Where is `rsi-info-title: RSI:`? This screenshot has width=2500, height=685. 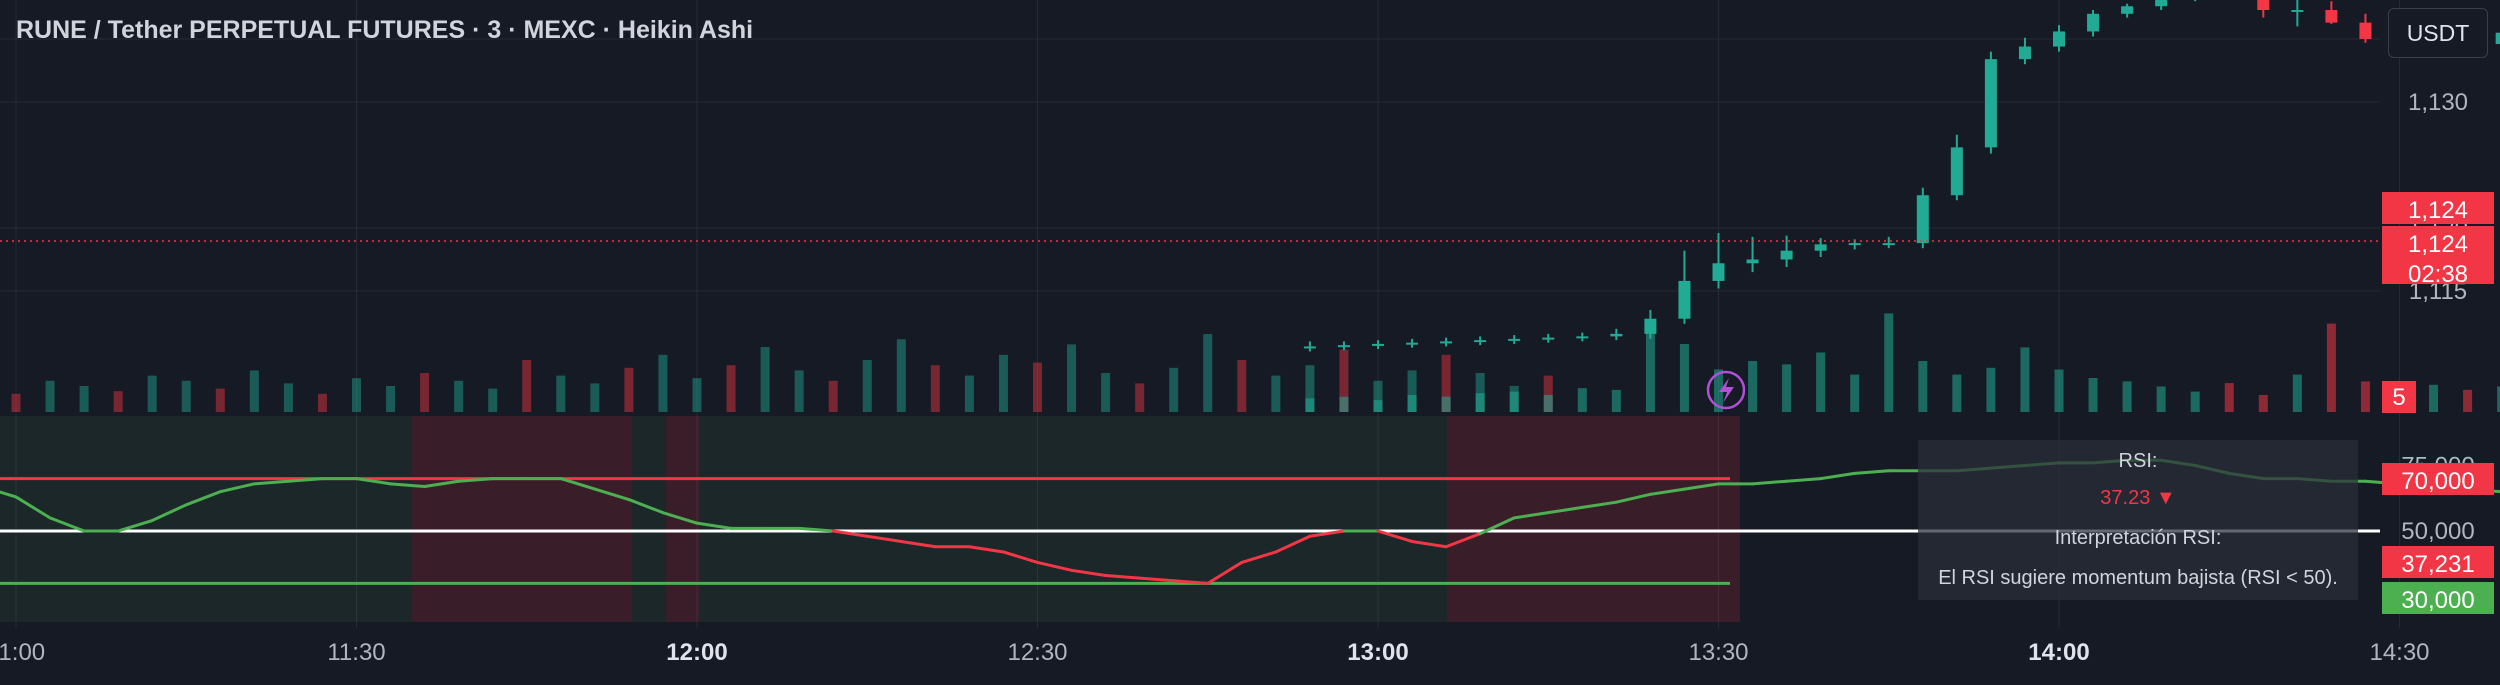
rsi-info-title: RSI: is located at coordinates (2138, 461).